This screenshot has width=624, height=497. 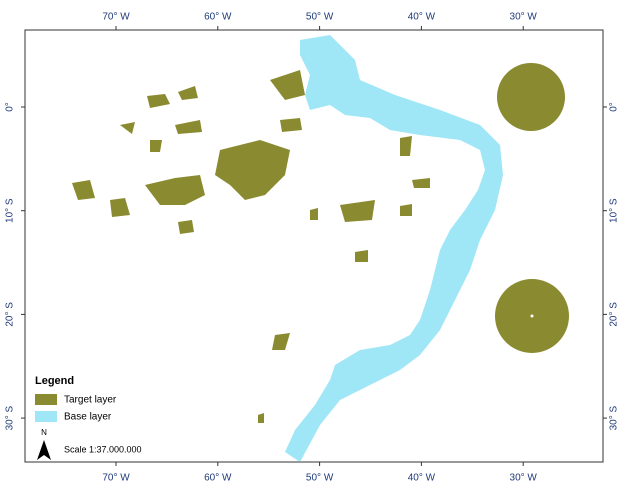 I want to click on scale-text: Scale 1:37.000.000, so click(x=103, y=449).